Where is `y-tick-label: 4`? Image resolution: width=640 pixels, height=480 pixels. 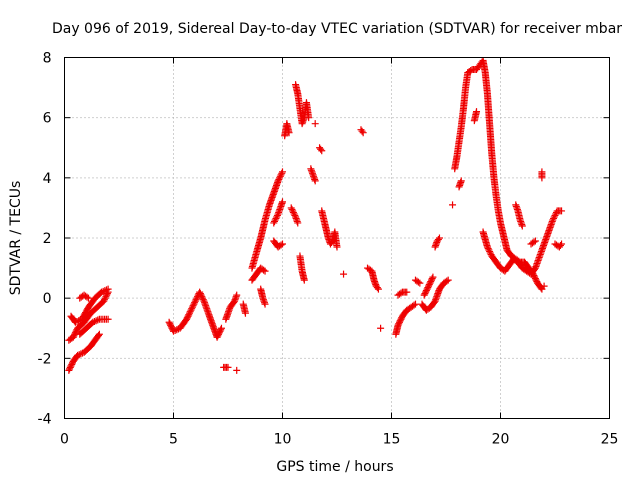 y-tick-label: 4 is located at coordinates (47, 179).